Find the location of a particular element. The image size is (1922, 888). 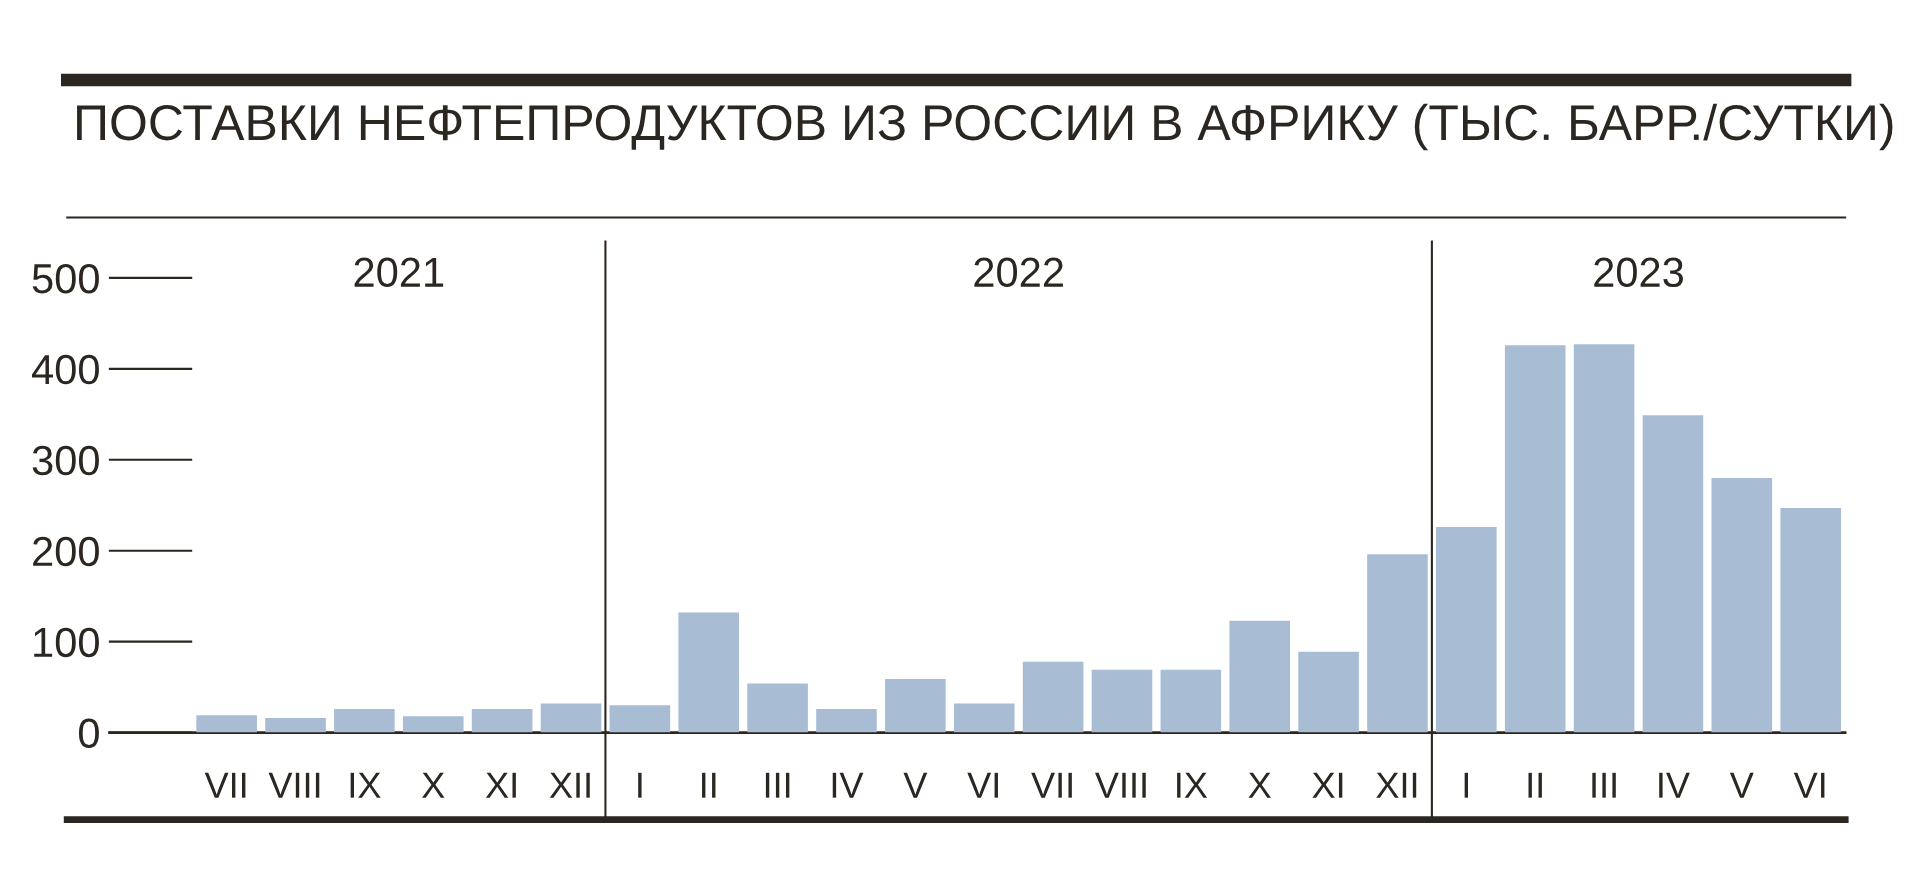

annotation: 2022 is located at coordinates (1018, 272).